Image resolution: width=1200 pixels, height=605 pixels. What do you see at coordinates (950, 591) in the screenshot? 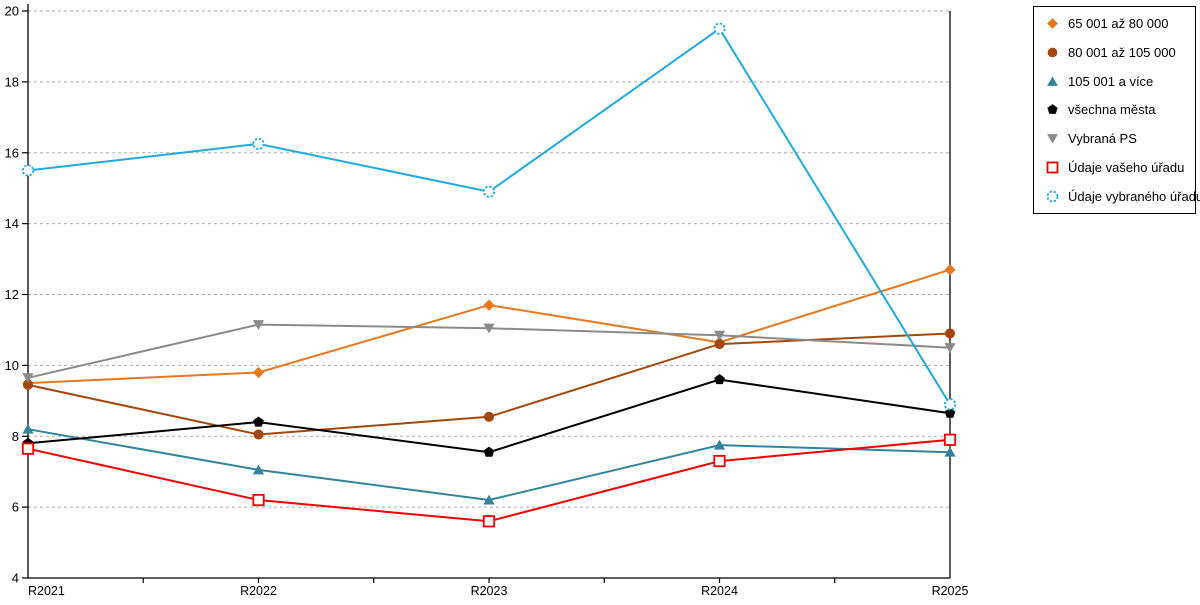
I see `x-tick-label: R2025` at bounding box center [950, 591].